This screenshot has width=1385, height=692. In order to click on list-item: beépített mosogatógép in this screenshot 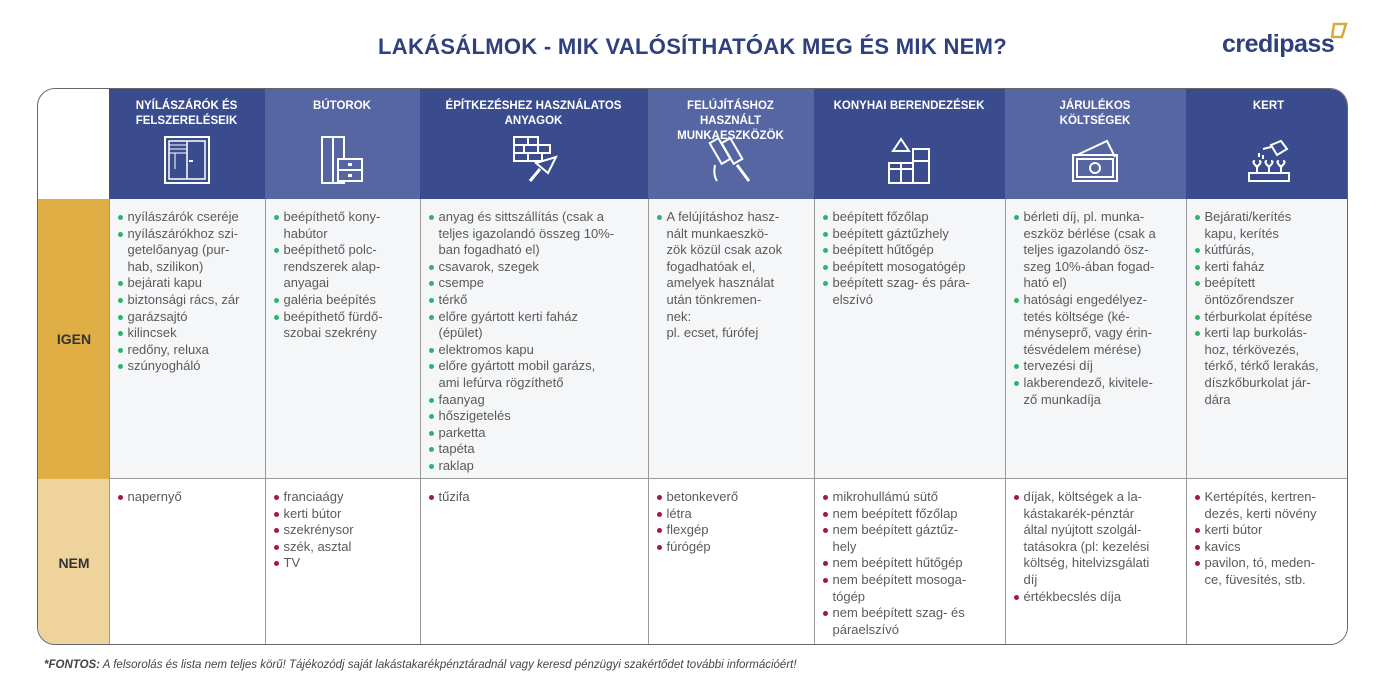, I will do `click(909, 267)`.